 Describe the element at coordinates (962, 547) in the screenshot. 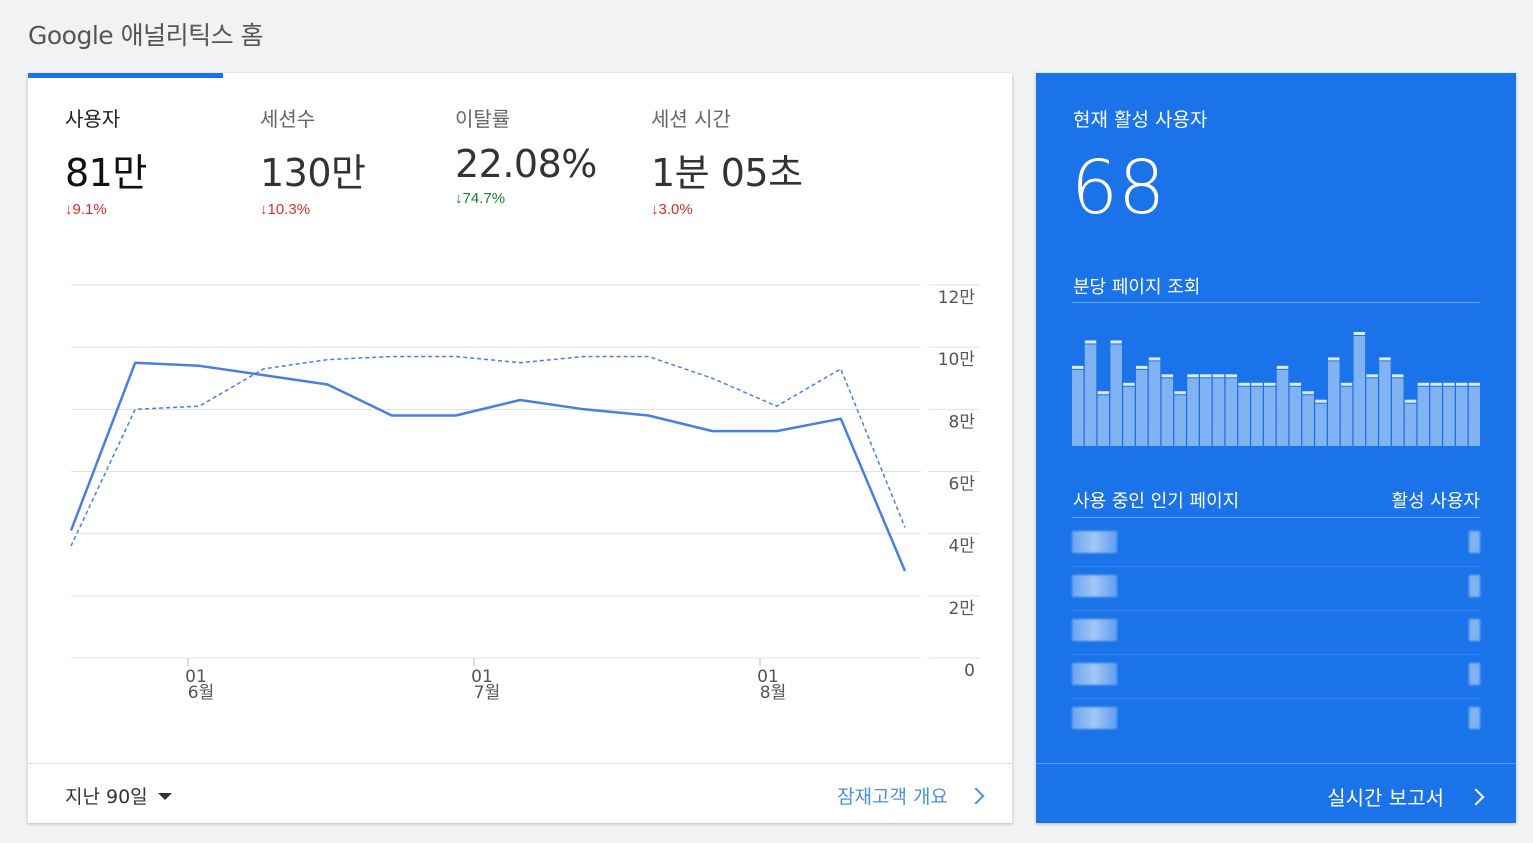

I see `y-tick-label: 4만` at that location.